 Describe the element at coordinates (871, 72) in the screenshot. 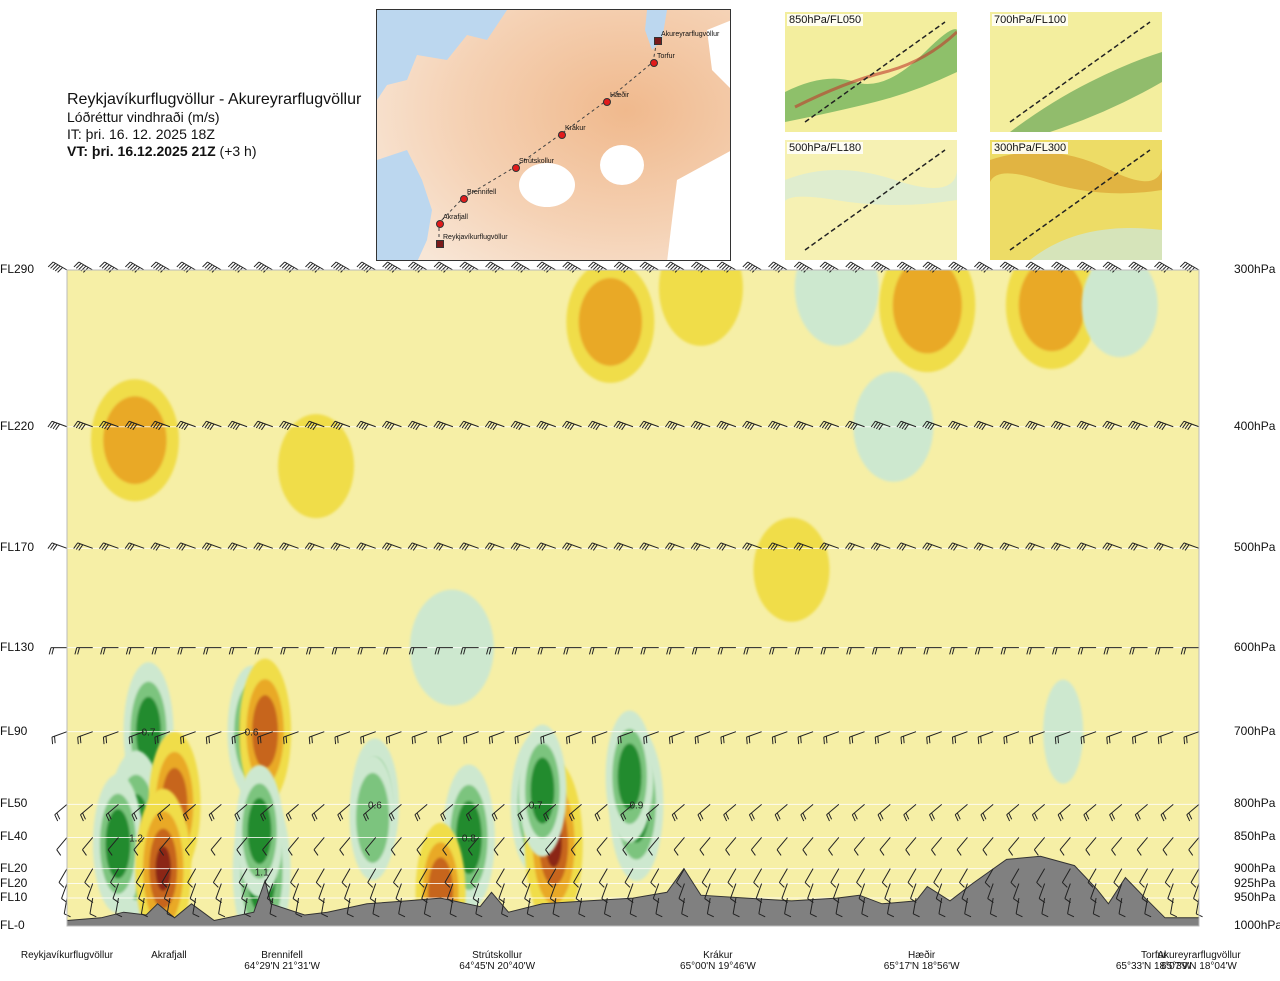

I see `thumbnail-850hpa: 850hPa/FL050` at that location.